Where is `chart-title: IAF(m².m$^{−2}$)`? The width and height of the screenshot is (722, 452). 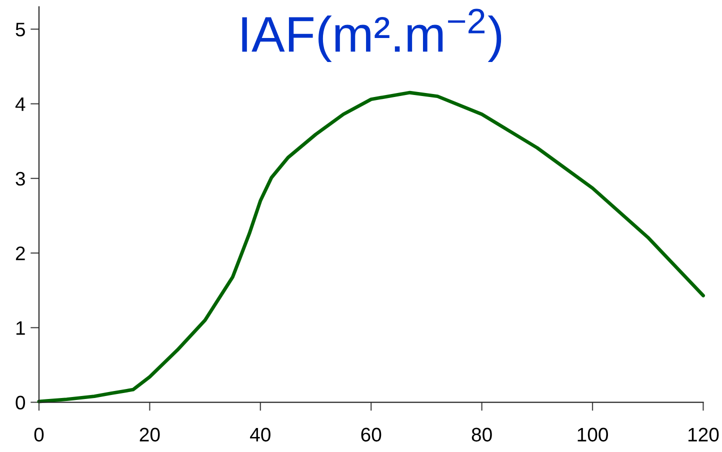 chart-title: IAF(m².m$^{−2}$) is located at coordinates (372, 35).